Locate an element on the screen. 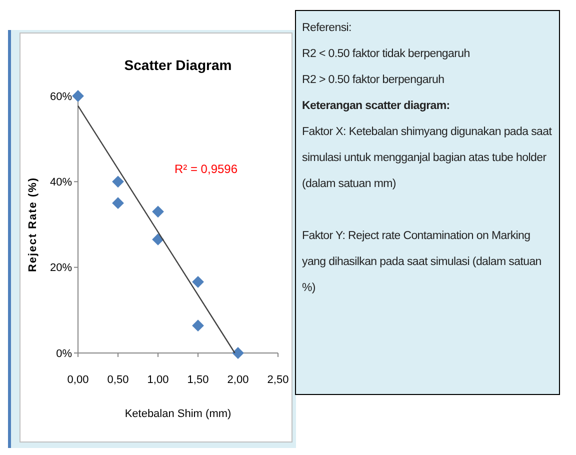 This screenshot has width=576, height=455. x-tick-label: 1,50 is located at coordinates (198, 380).